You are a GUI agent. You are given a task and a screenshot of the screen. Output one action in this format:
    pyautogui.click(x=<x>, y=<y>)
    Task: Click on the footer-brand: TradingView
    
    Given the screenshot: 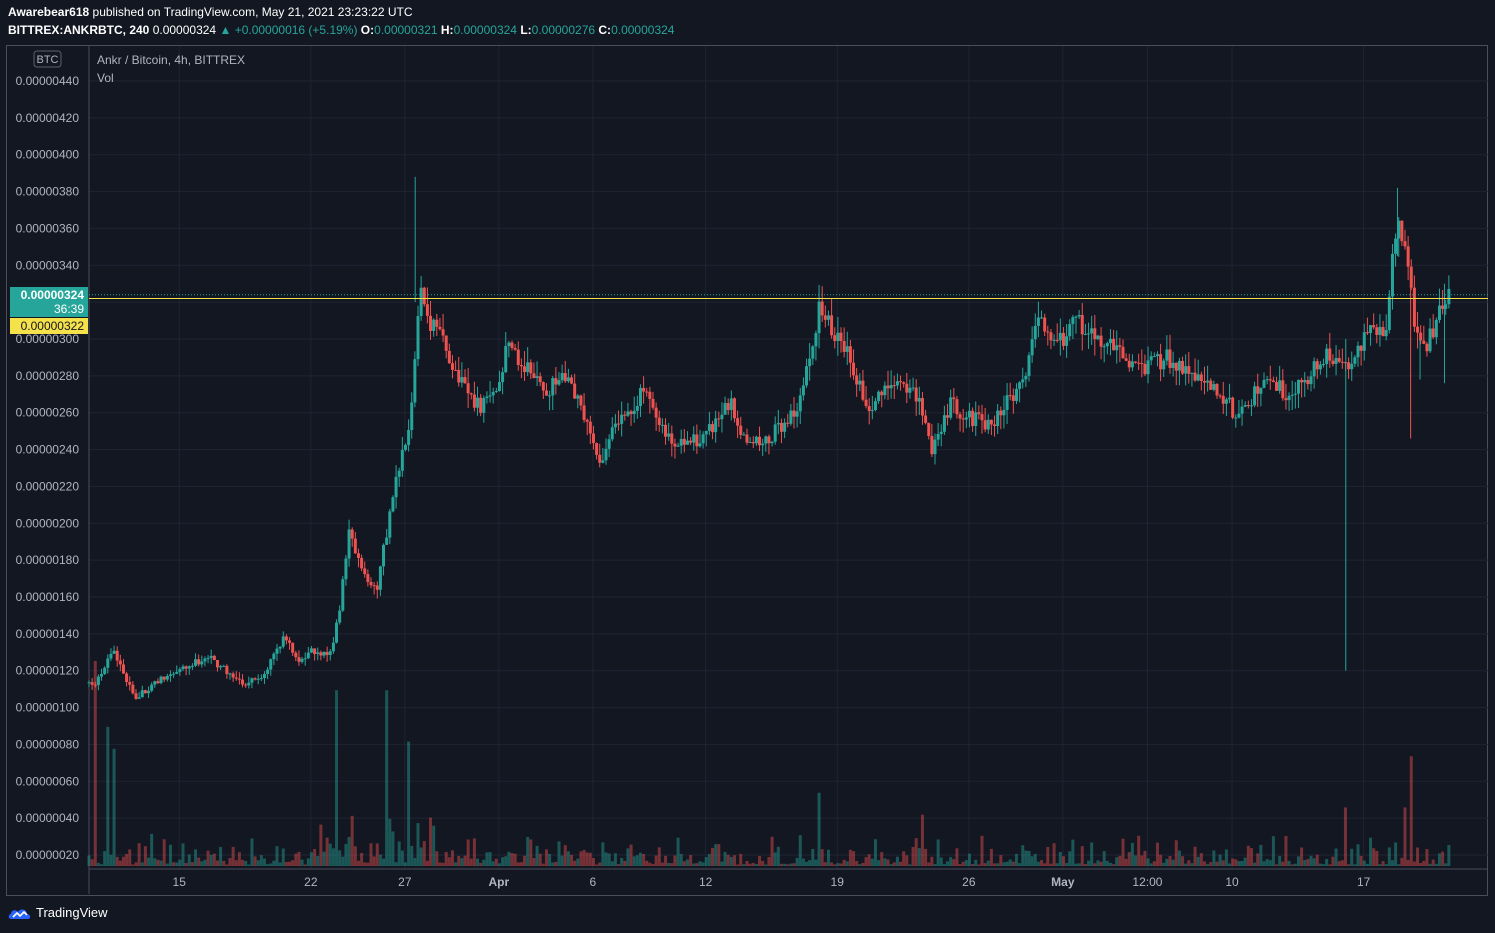 What is the action you would take?
    pyautogui.click(x=58, y=912)
    